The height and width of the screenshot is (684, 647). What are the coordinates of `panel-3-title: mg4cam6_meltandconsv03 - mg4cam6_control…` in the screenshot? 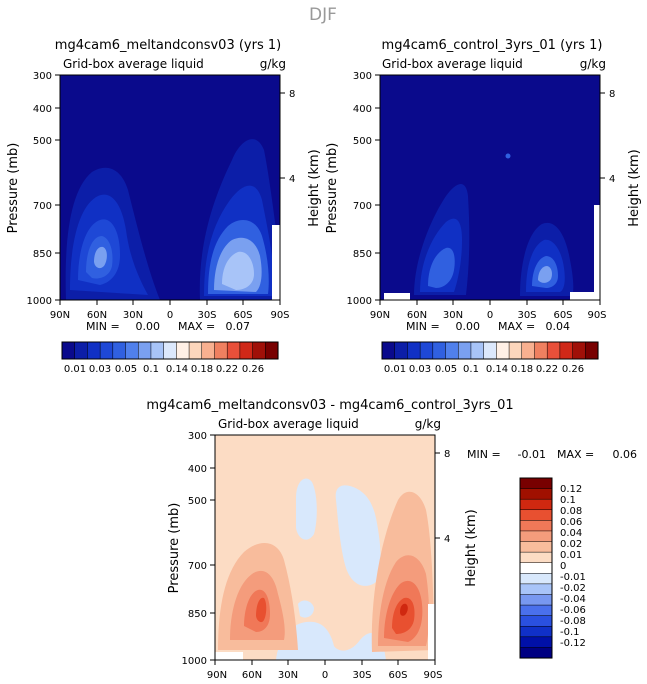 It's located at (329, 405).